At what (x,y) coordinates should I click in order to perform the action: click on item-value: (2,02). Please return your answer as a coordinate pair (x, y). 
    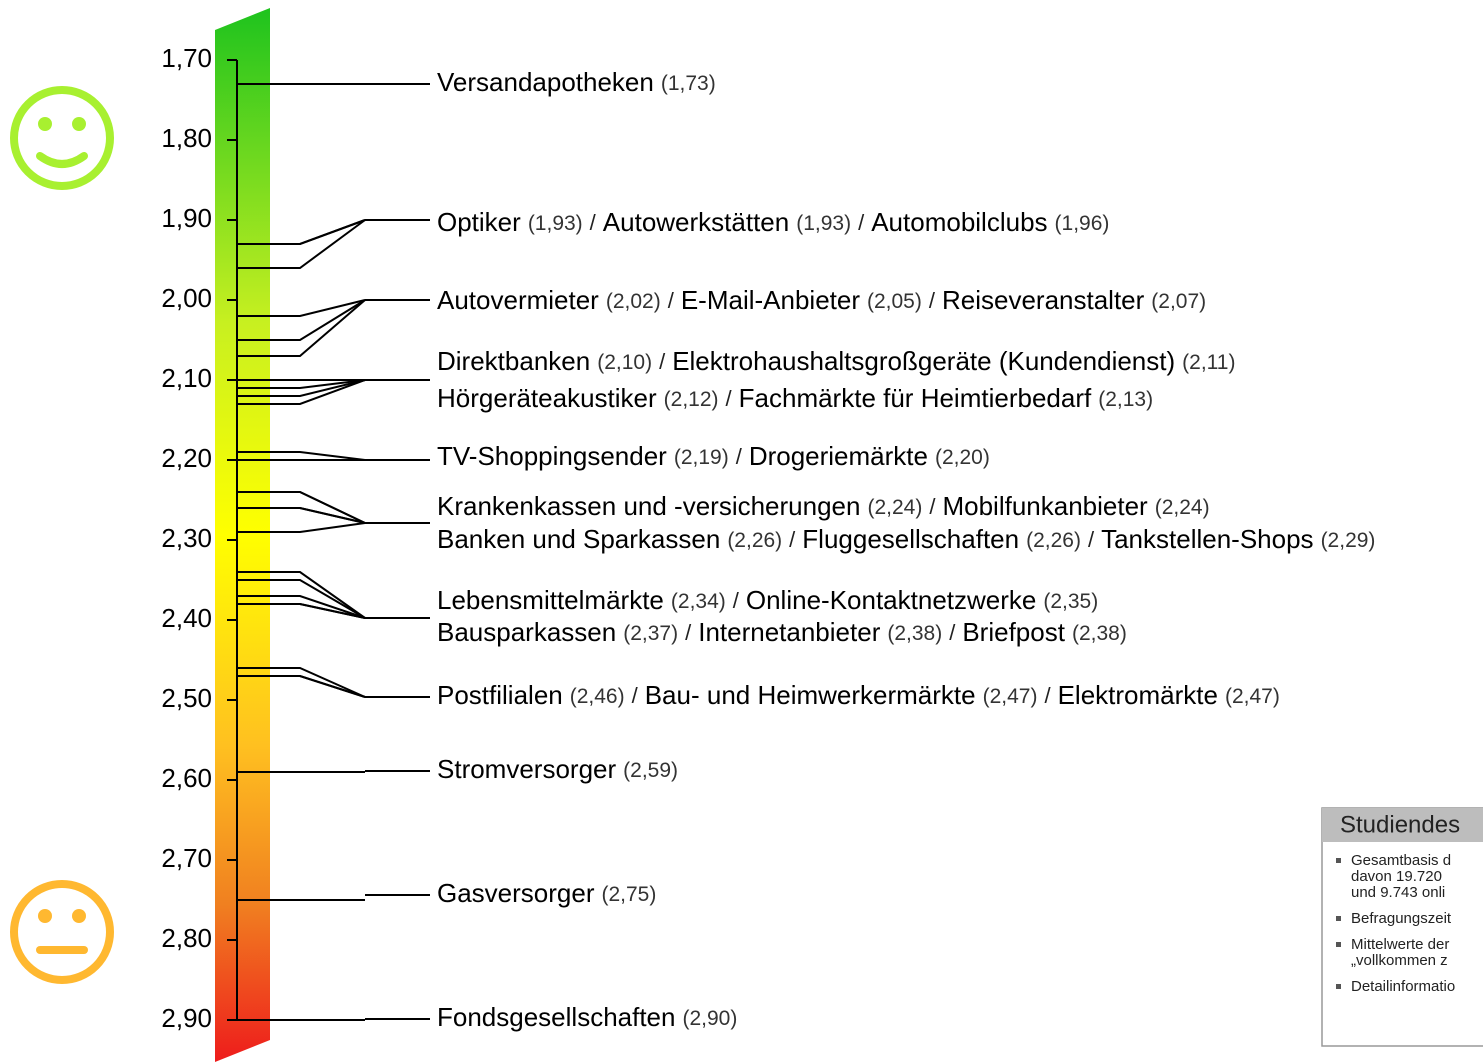
    Looking at the image, I should click on (633, 301).